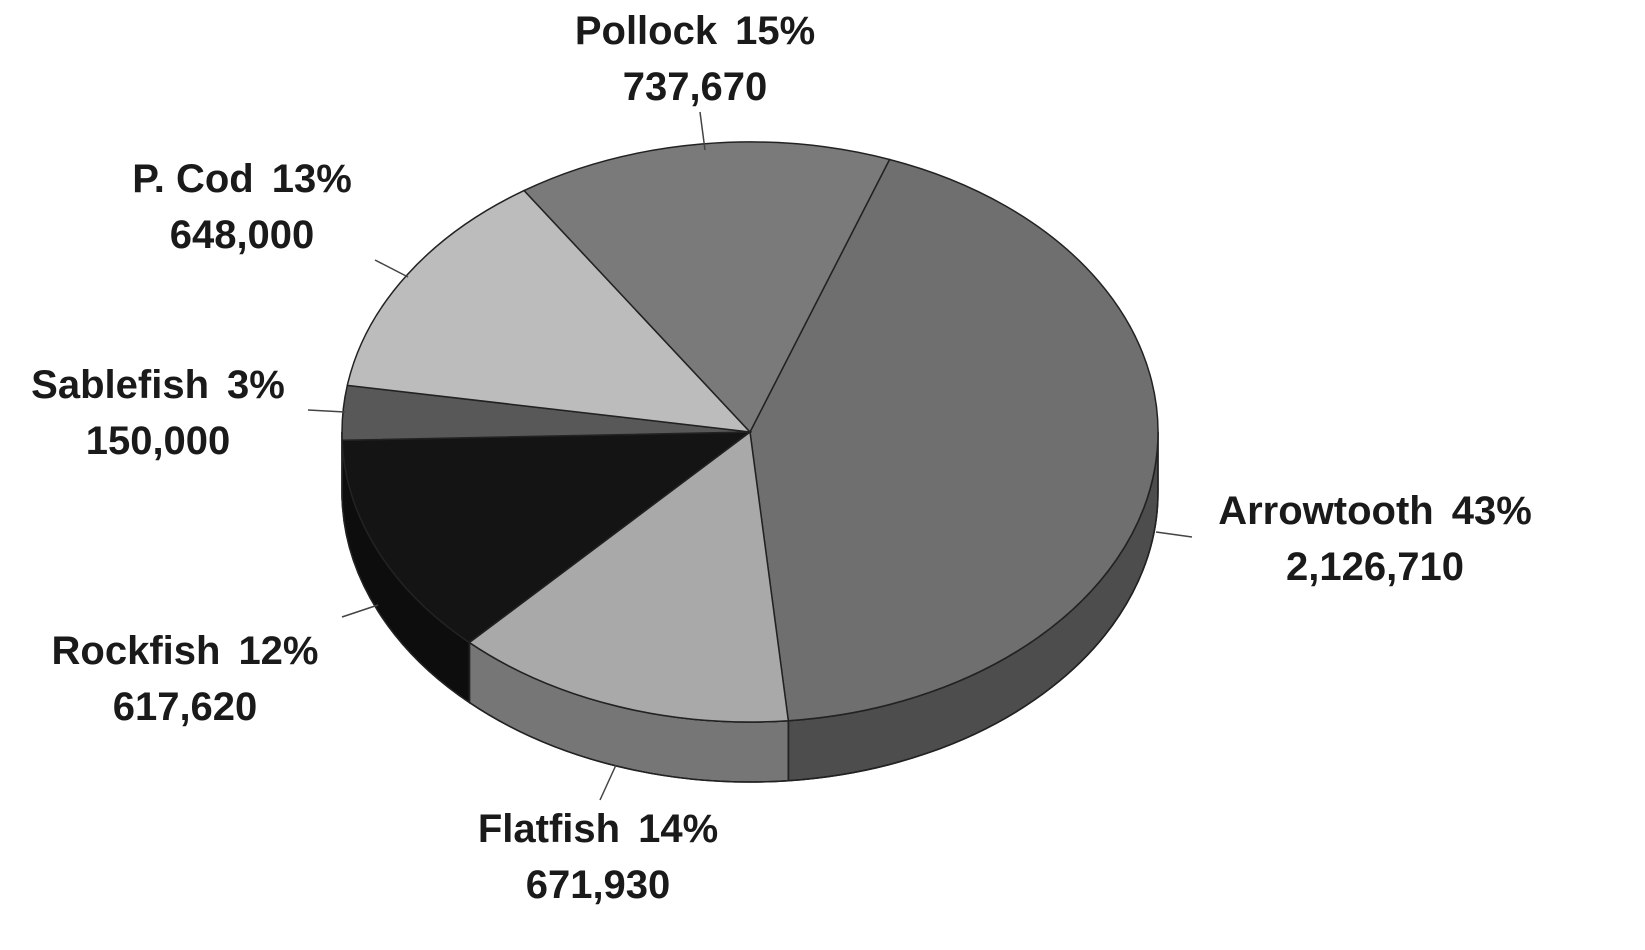 This screenshot has width=1645, height=950. What do you see at coordinates (549, 829) in the screenshot?
I see `slice-name: Flatfish` at bounding box center [549, 829].